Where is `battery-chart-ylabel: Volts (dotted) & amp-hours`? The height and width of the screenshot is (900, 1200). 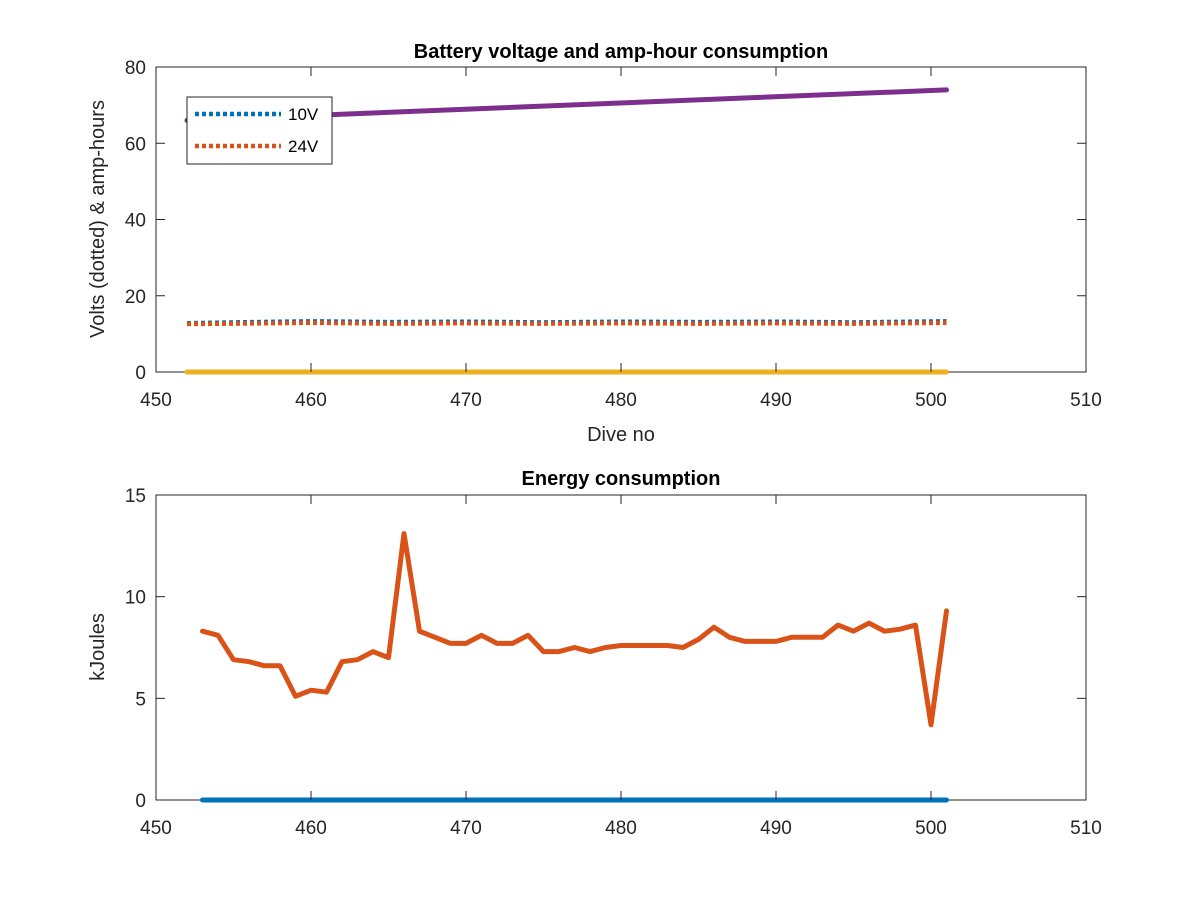
battery-chart-ylabel: Volts (dotted) & amp-hours is located at coordinates (98, 219).